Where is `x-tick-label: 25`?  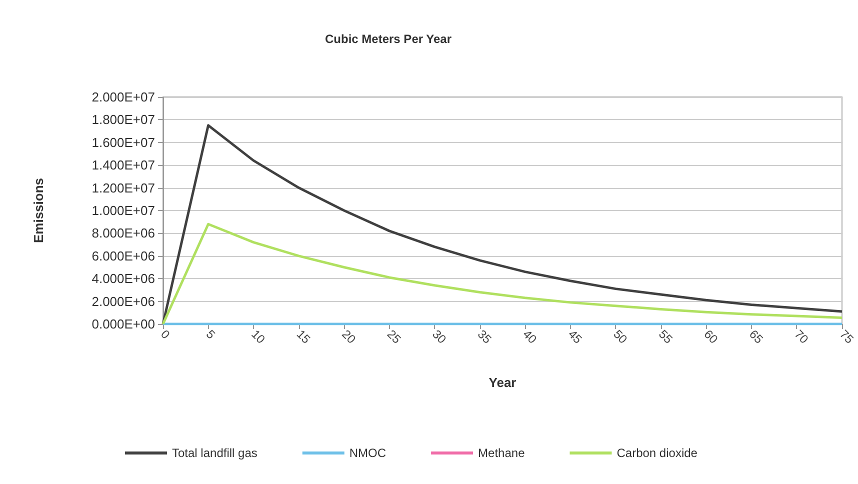
x-tick-label: 25 is located at coordinates (394, 337).